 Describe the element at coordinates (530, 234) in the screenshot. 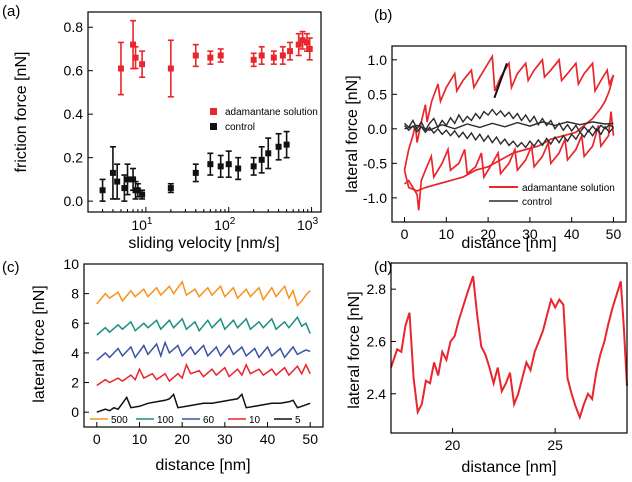

I see `b-xtick-label-3: 30` at that location.